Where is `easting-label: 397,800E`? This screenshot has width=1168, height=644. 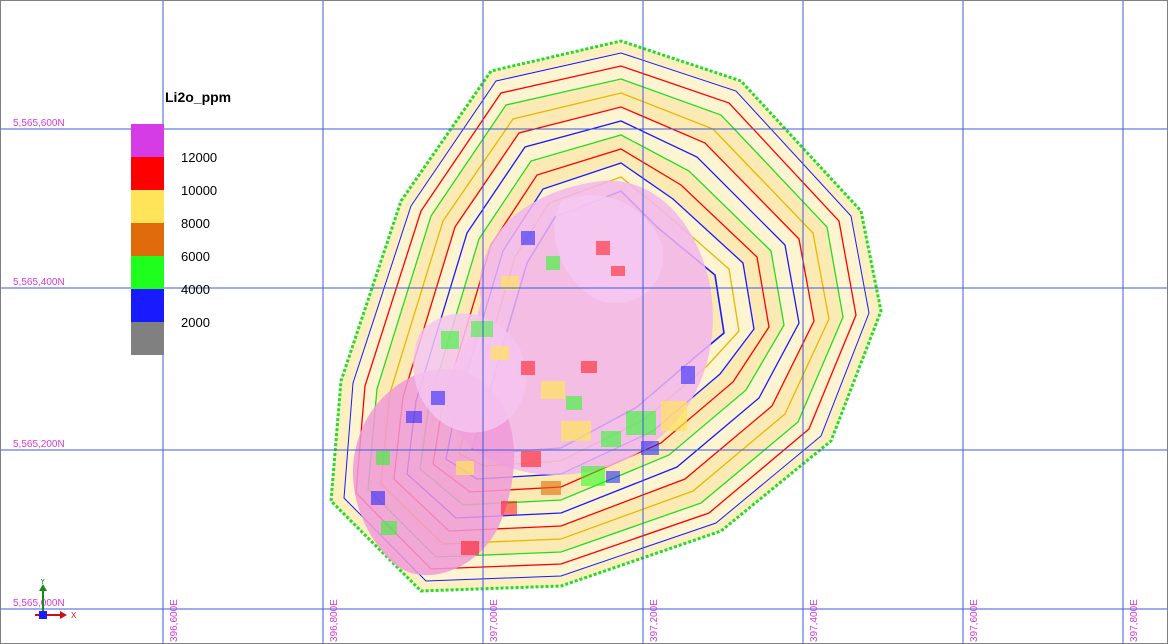 easting-label: 397,800E is located at coordinates (1134, 620).